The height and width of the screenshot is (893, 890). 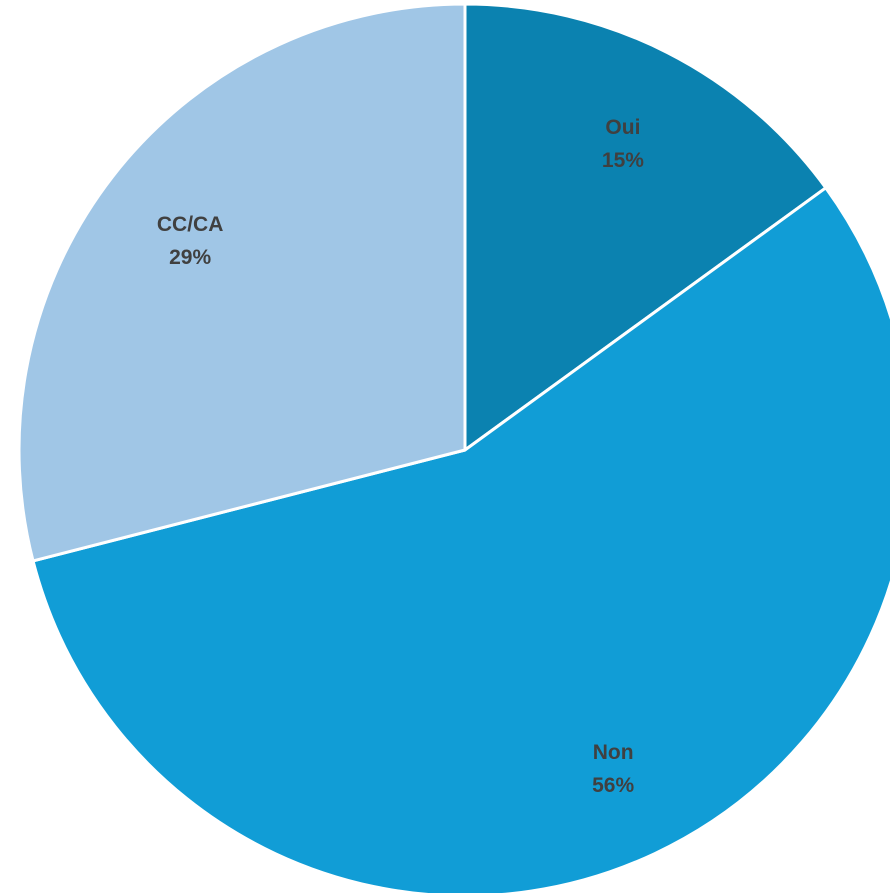 I want to click on slice-label-cc-ca: CC/CA, so click(x=190, y=224).